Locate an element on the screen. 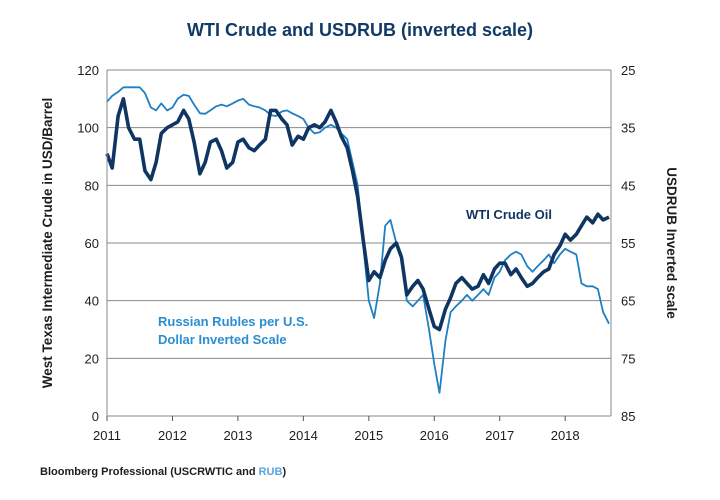 The width and height of the screenshot is (720, 500). right-tick-25: 25 is located at coordinates (628, 70).